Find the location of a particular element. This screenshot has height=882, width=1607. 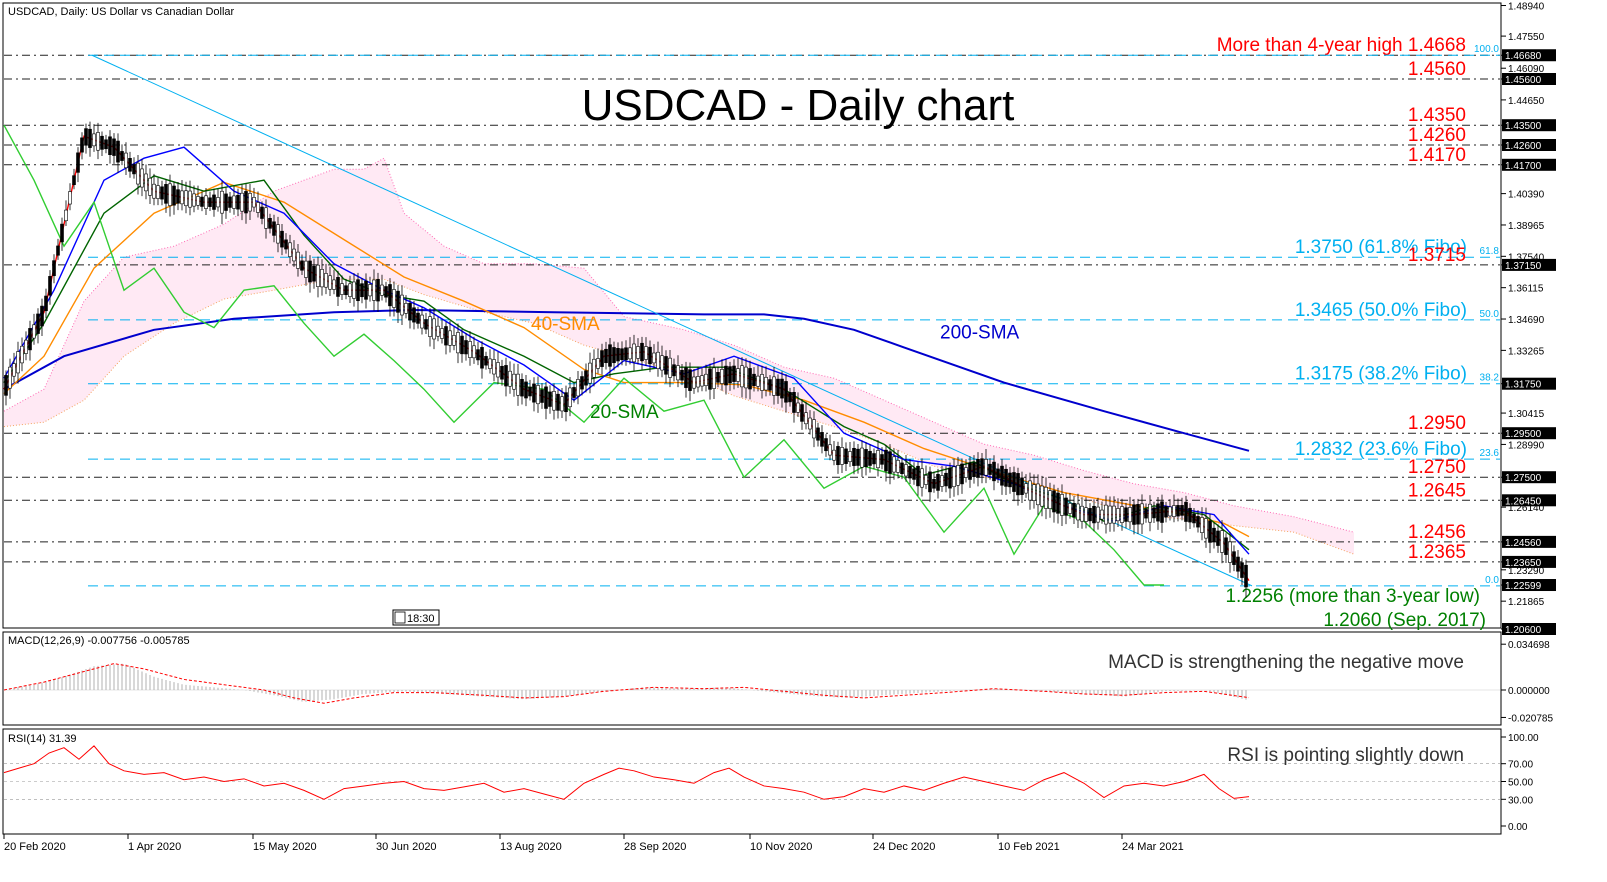

price-marker-label: 1.37150 is located at coordinates (1523, 266).